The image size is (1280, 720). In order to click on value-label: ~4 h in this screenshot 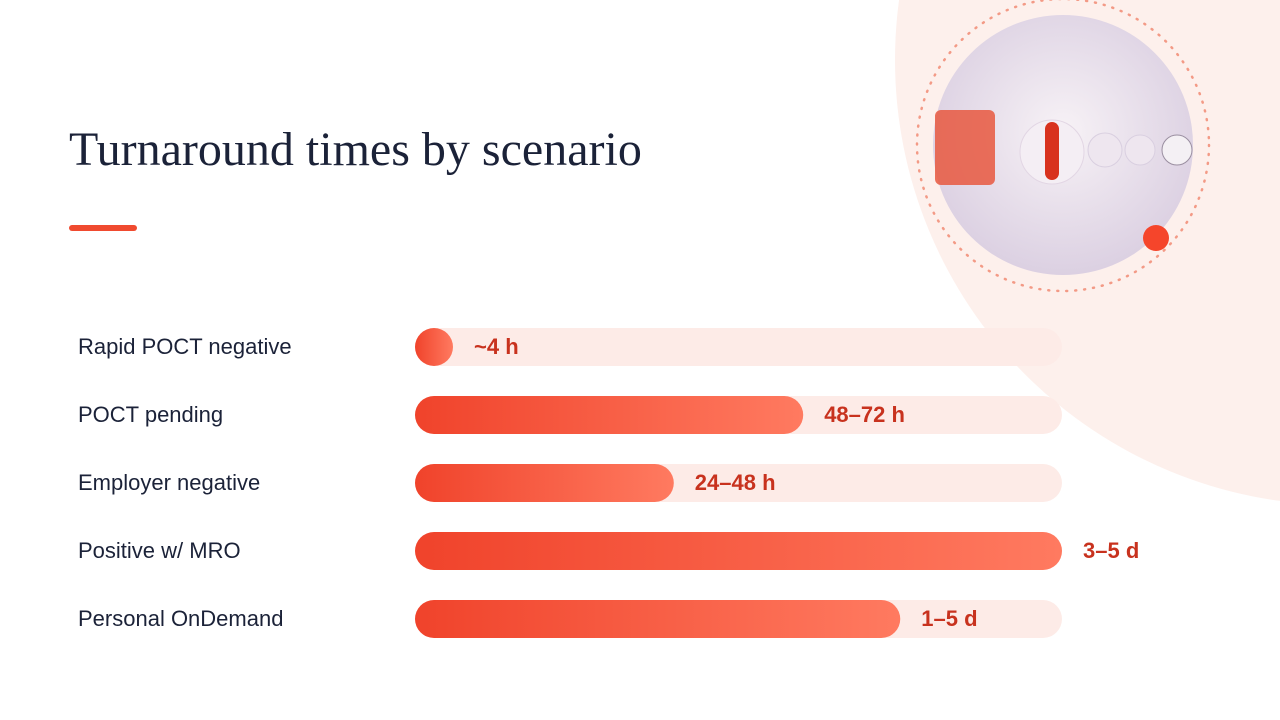, I will do `click(496, 346)`.